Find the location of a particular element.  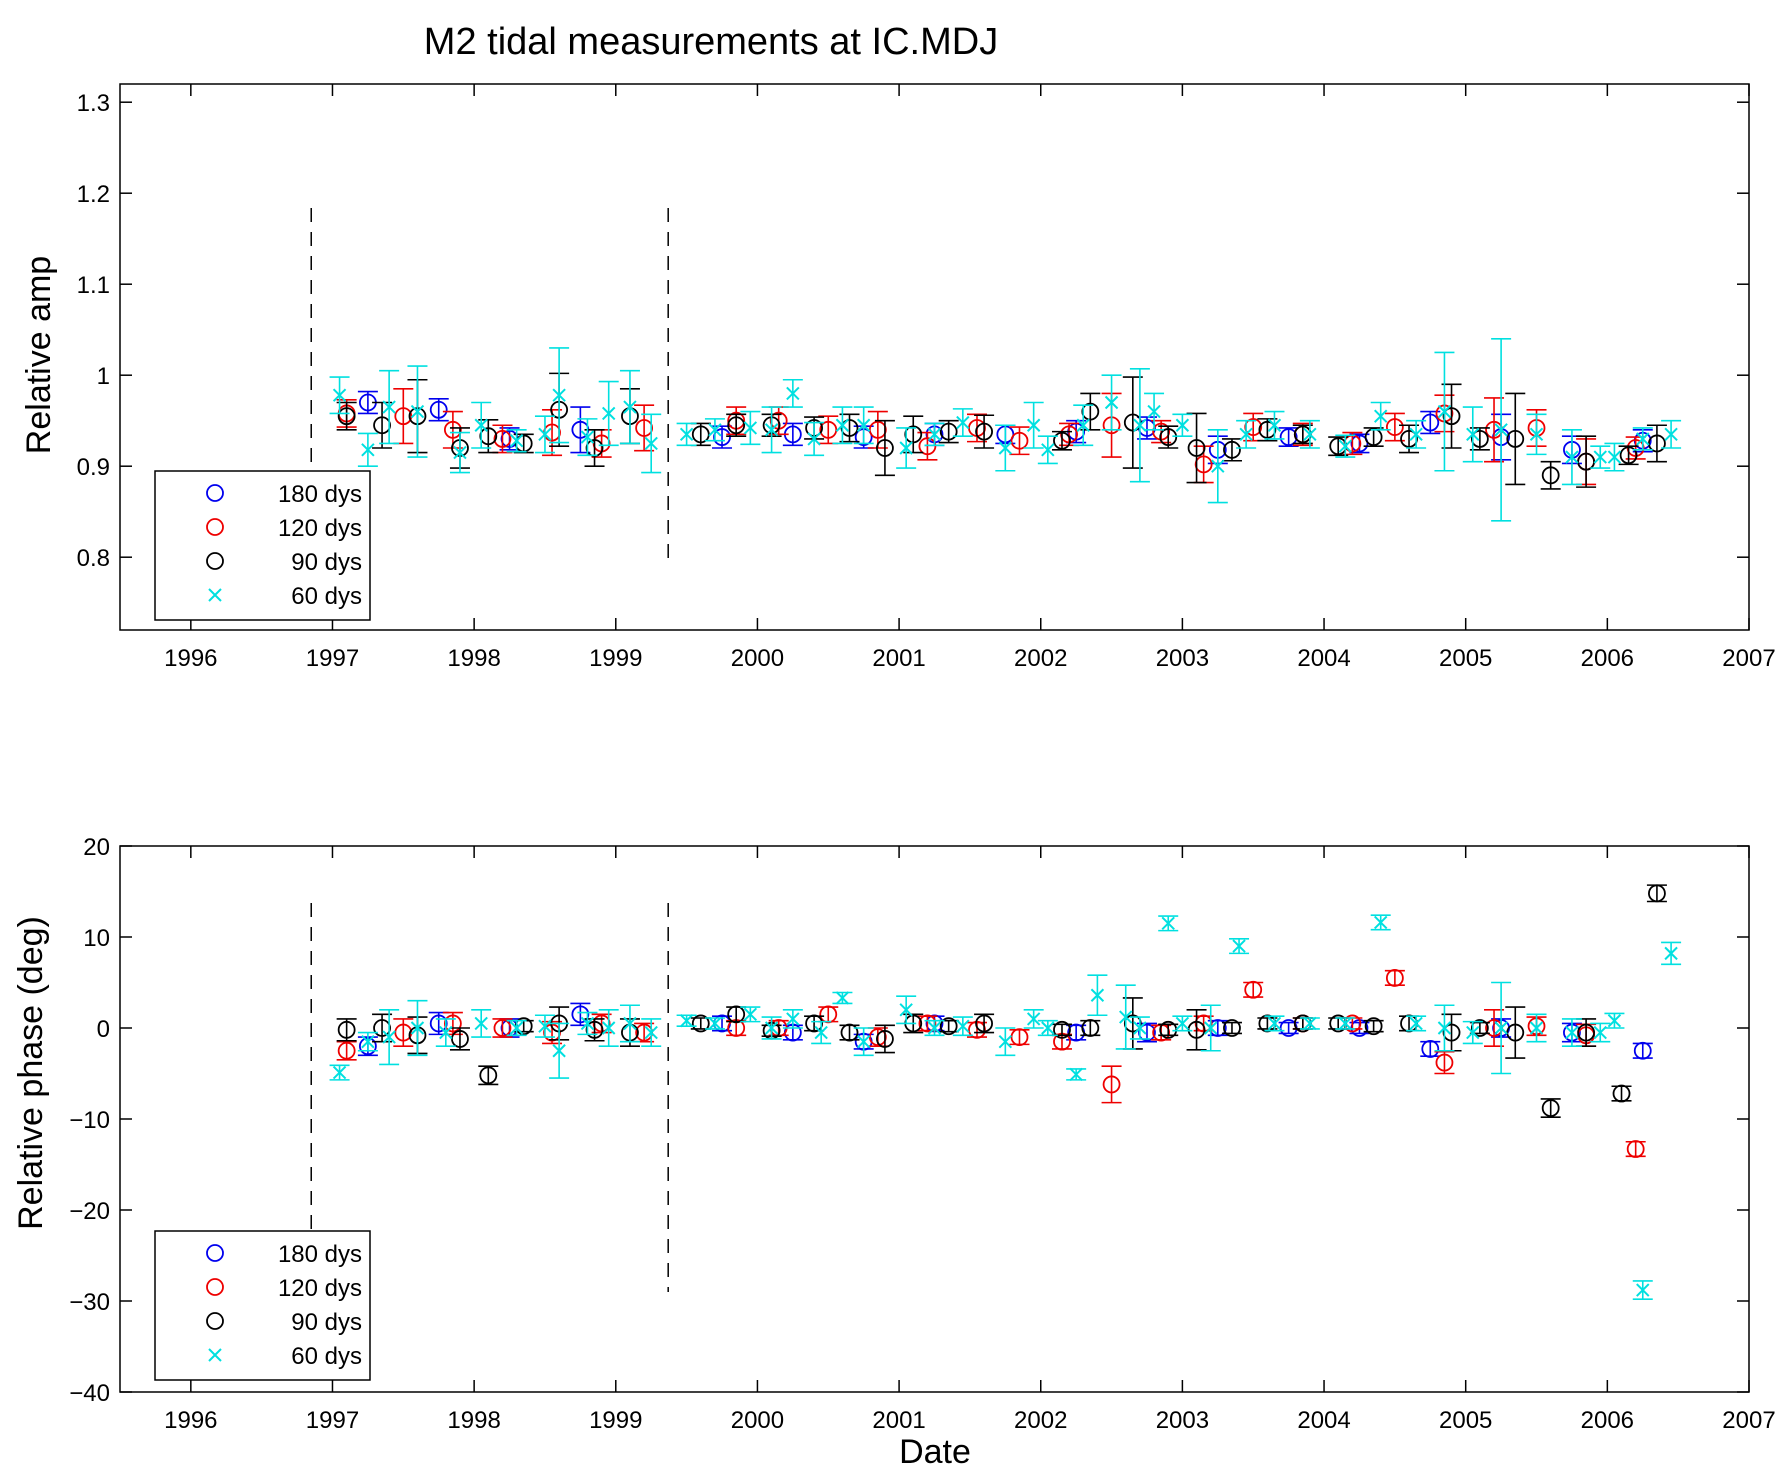

x-tick-label: 2003 is located at coordinates (1182, 1420).